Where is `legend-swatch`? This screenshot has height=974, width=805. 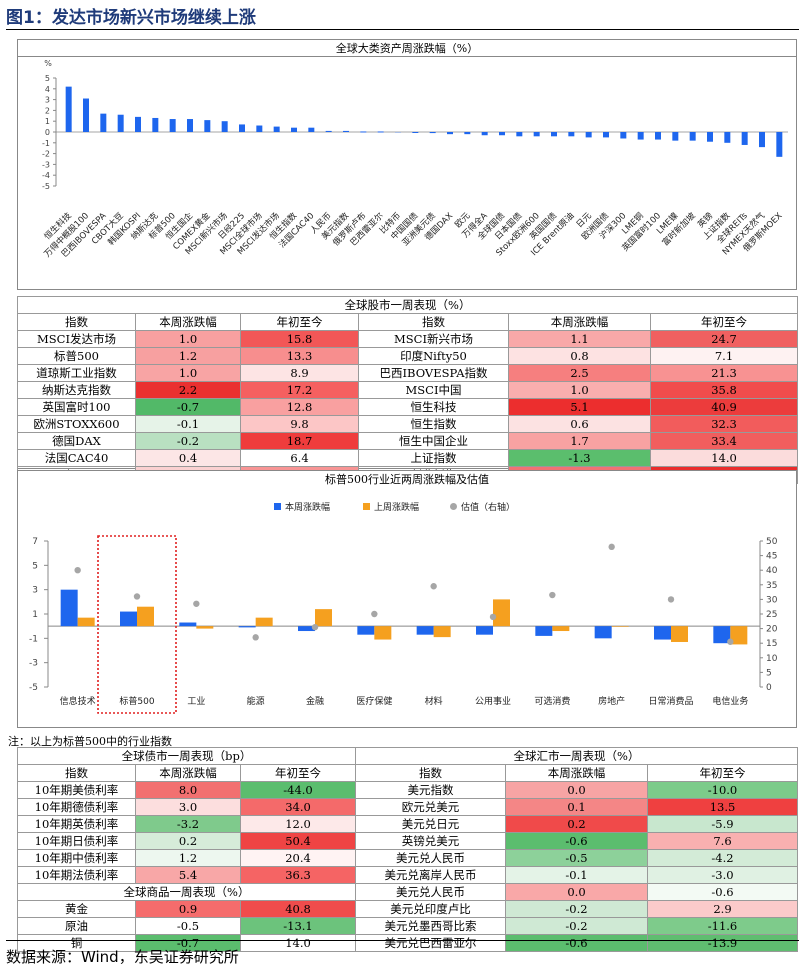 legend-swatch is located at coordinates (453, 506).